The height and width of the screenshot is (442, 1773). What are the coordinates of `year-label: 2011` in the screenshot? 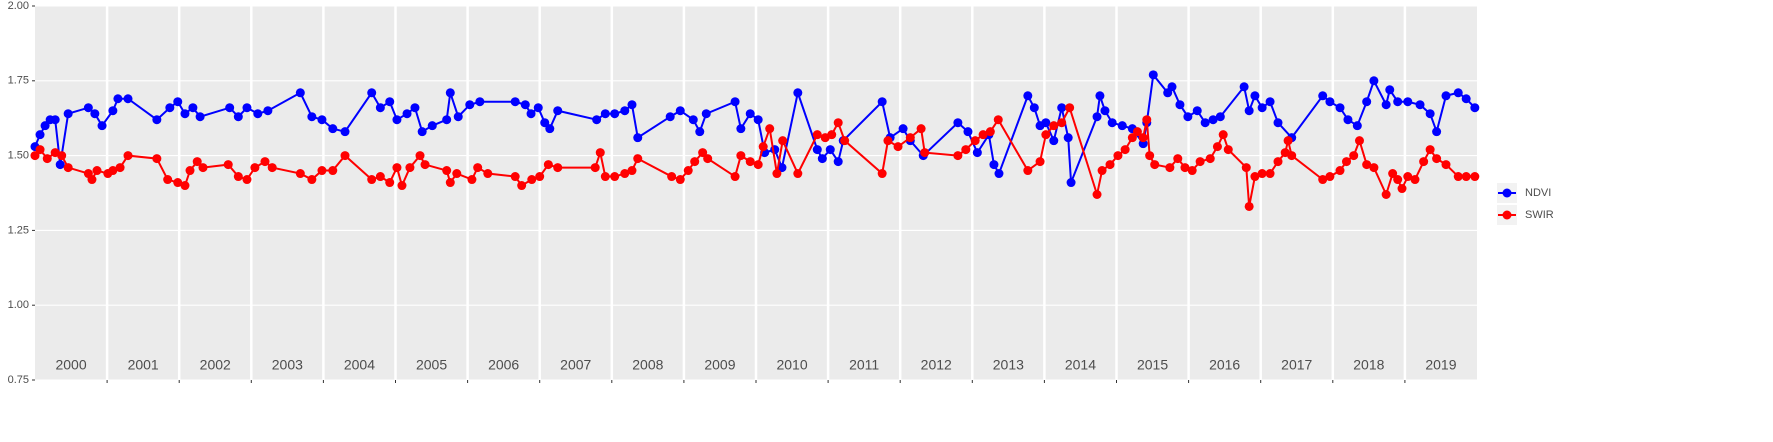 It's located at (864, 365).